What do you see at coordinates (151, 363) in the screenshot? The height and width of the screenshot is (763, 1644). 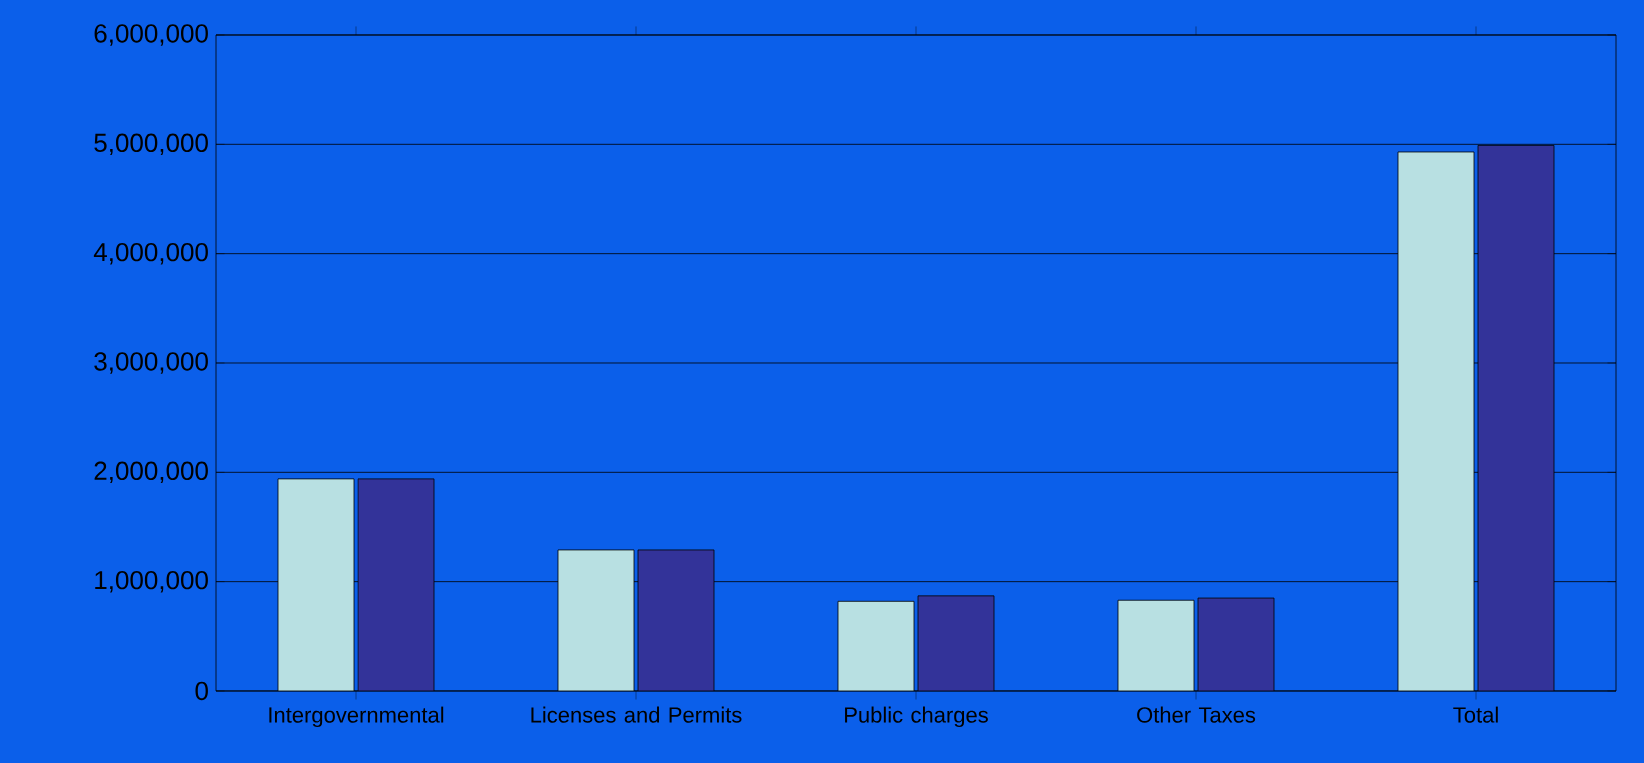 I see `y-tick-label: 3,000,000` at bounding box center [151, 363].